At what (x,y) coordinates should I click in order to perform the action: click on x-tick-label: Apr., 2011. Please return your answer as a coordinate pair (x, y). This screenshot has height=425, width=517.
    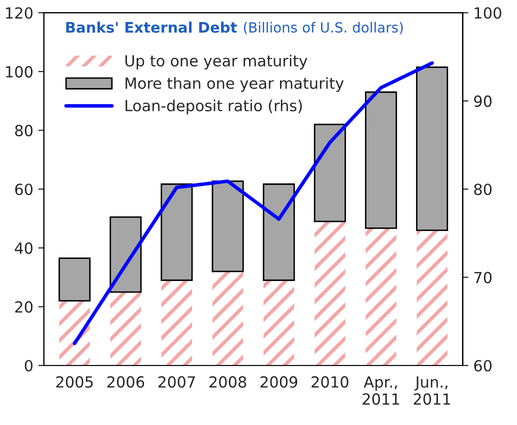
    Looking at the image, I should click on (381, 390).